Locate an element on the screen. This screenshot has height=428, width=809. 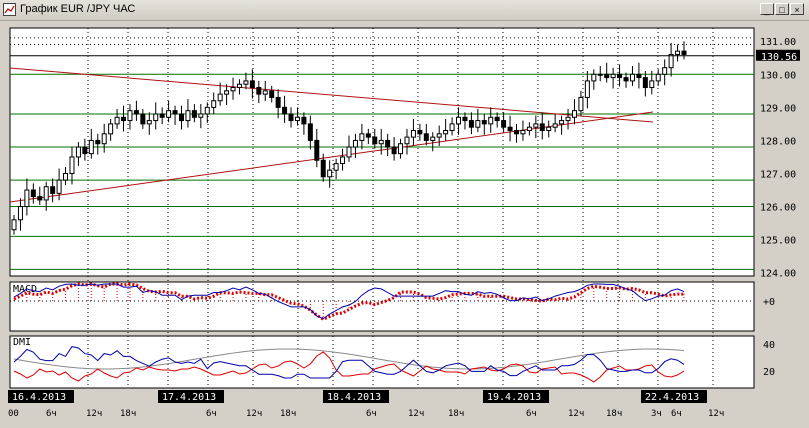
macd-signal-line is located at coordinates (348, 301).